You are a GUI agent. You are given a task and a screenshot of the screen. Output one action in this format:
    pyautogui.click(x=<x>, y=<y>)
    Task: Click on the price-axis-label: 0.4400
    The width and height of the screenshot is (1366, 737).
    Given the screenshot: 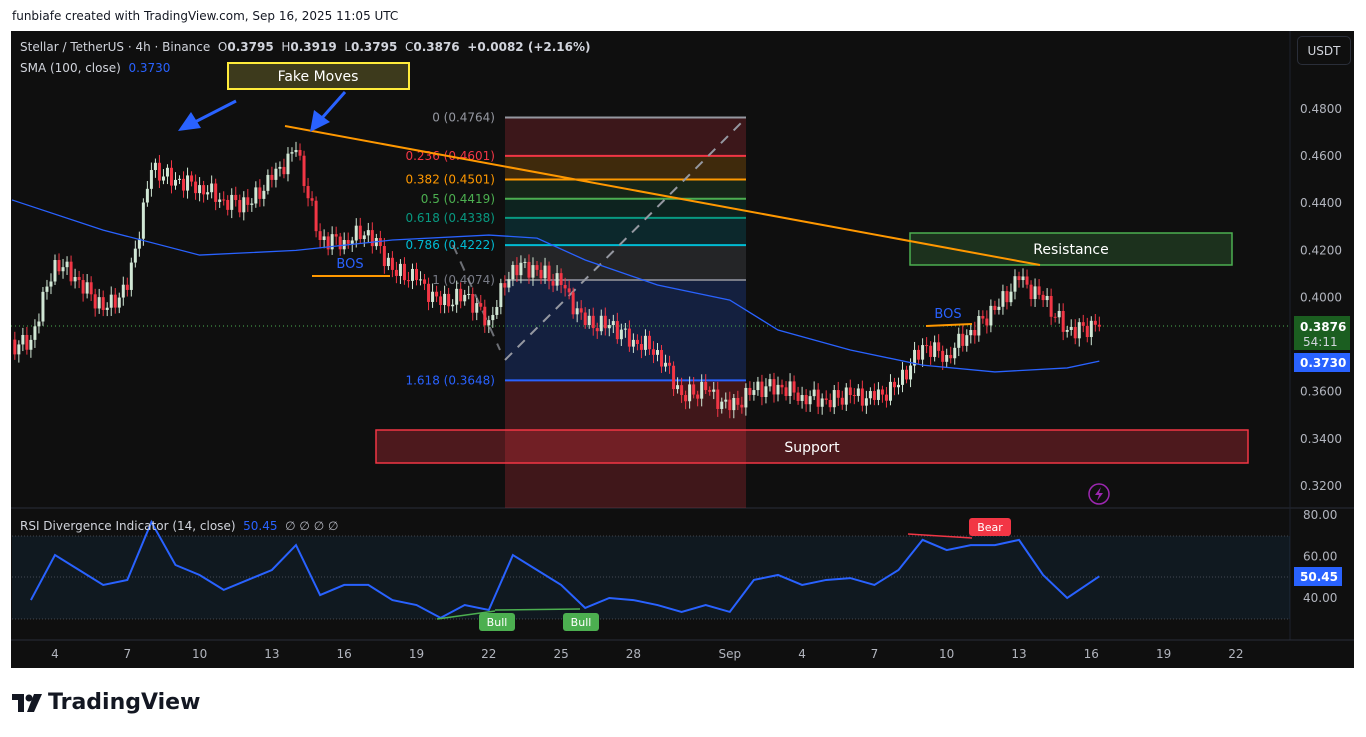 What is the action you would take?
    pyautogui.click(x=1321, y=203)
    